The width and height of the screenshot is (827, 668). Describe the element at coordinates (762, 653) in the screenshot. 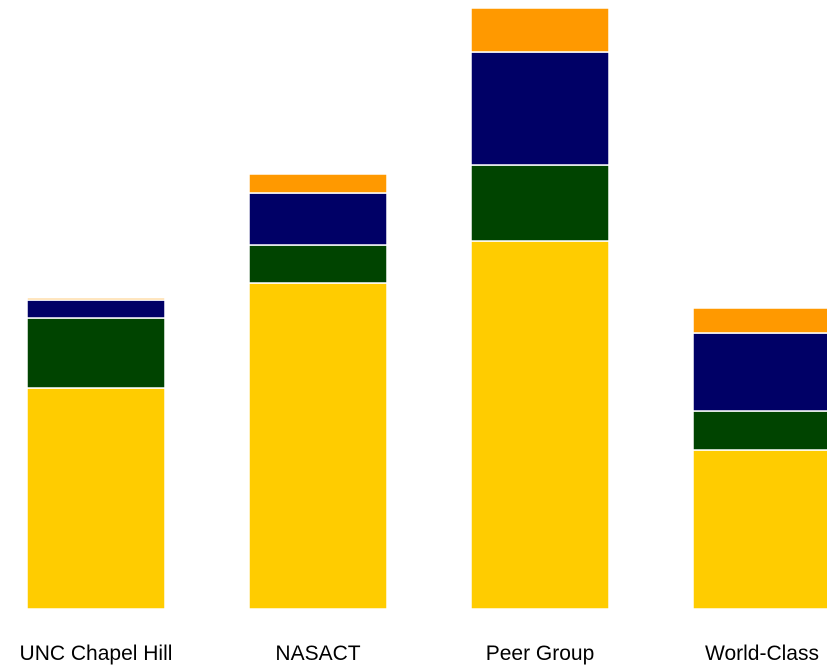

I see `category-label-world-class: World-Class` at that location.